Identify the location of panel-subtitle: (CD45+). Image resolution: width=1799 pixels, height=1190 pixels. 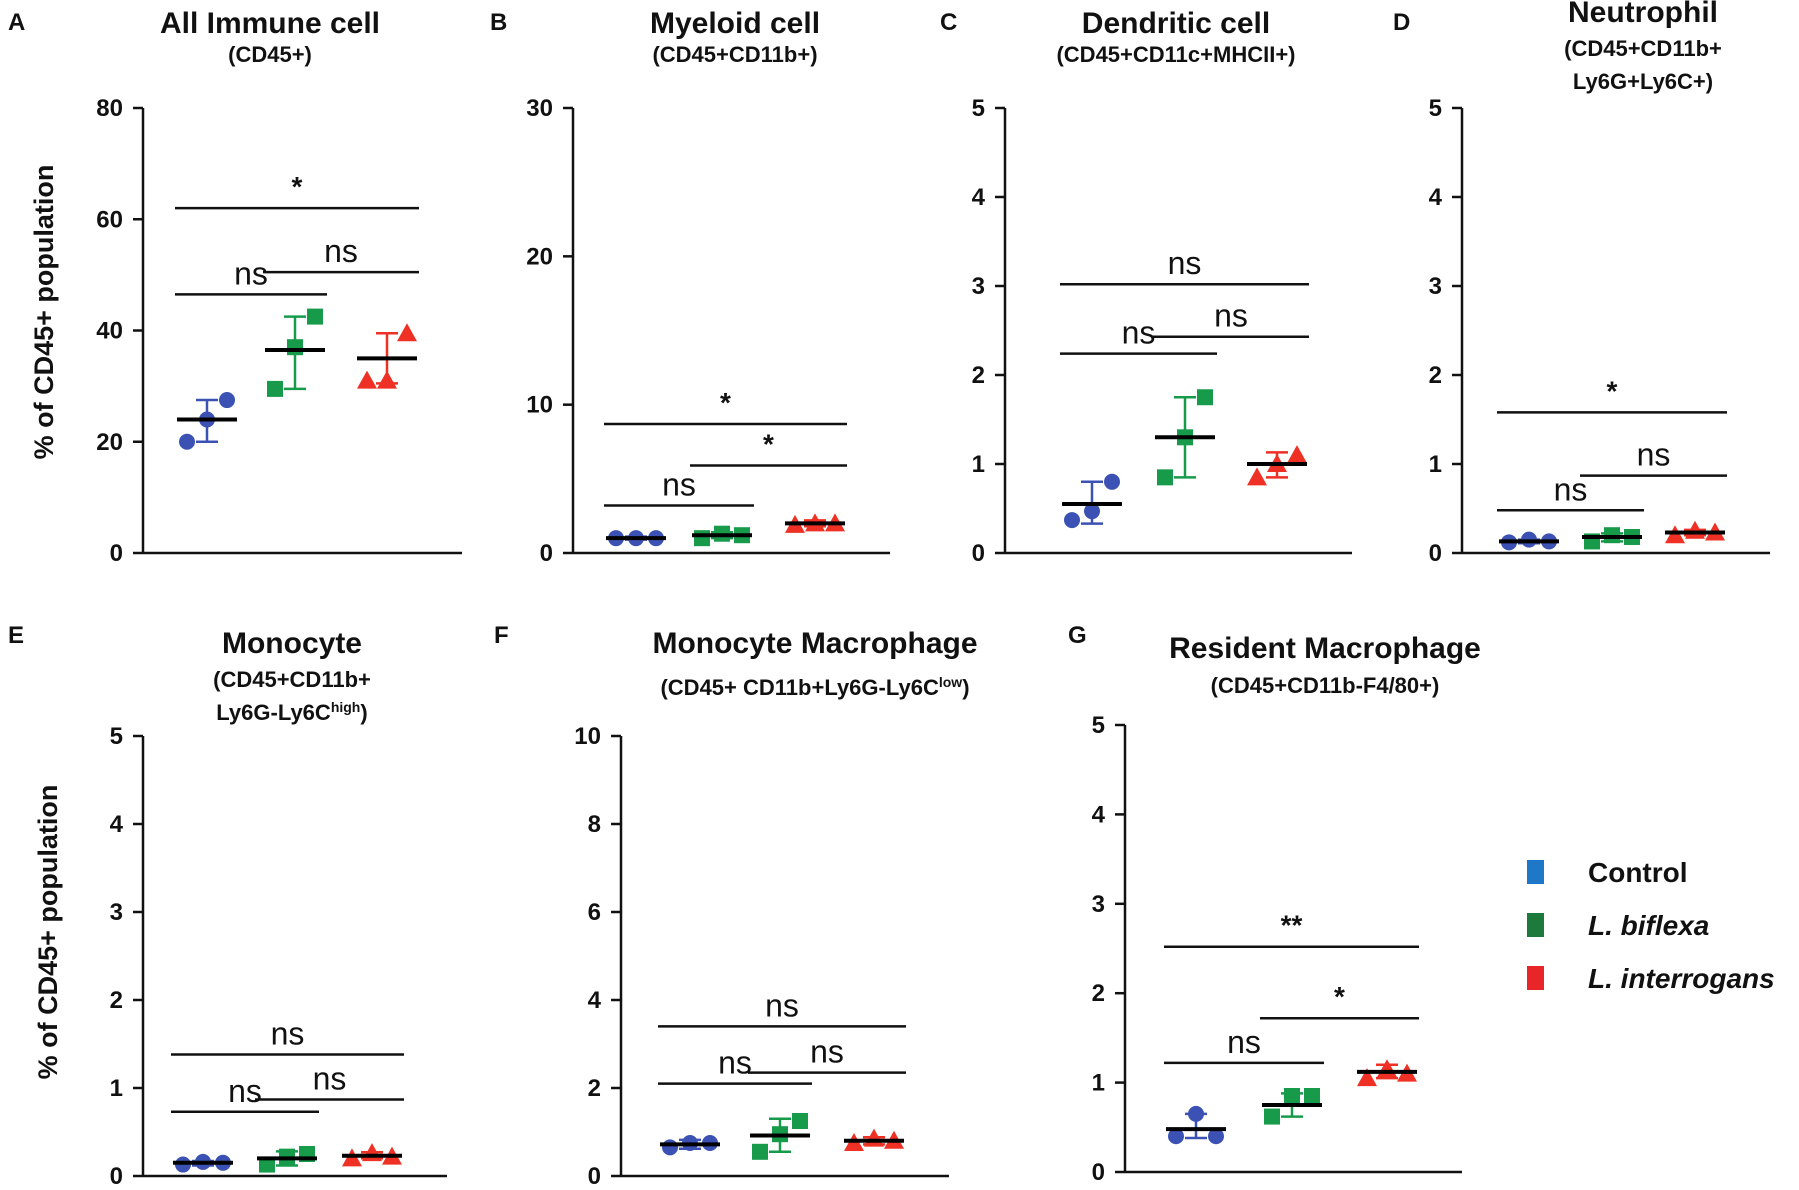
(270, 54).